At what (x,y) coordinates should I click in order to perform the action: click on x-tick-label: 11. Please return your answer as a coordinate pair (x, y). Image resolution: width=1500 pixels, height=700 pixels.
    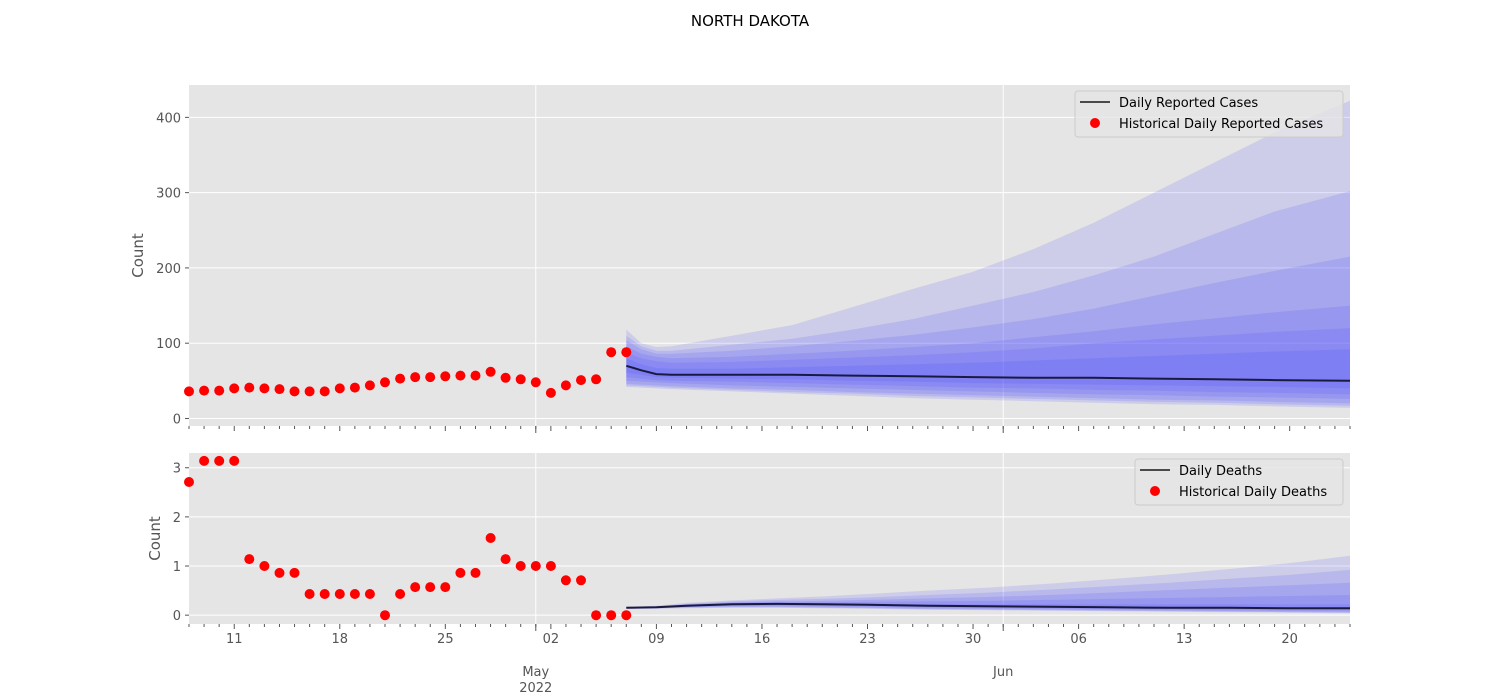
    Looking at the image, I should click on (234, 639).